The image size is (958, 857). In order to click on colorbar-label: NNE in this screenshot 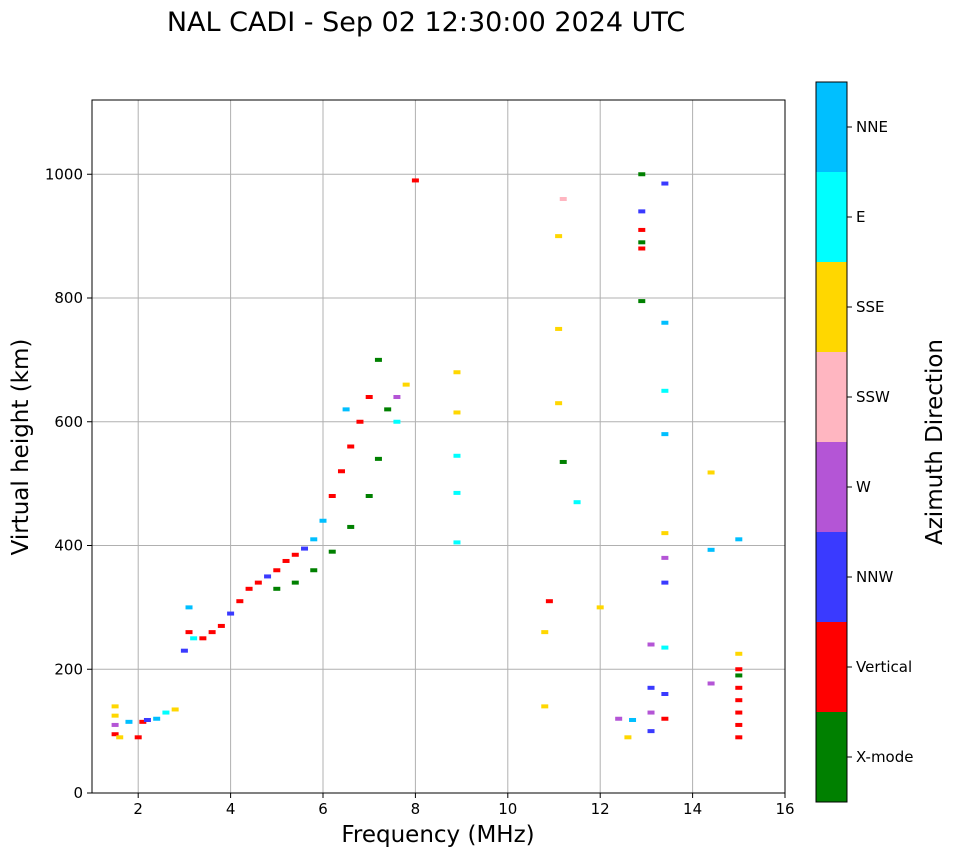, I will do `click(872, 127)`.